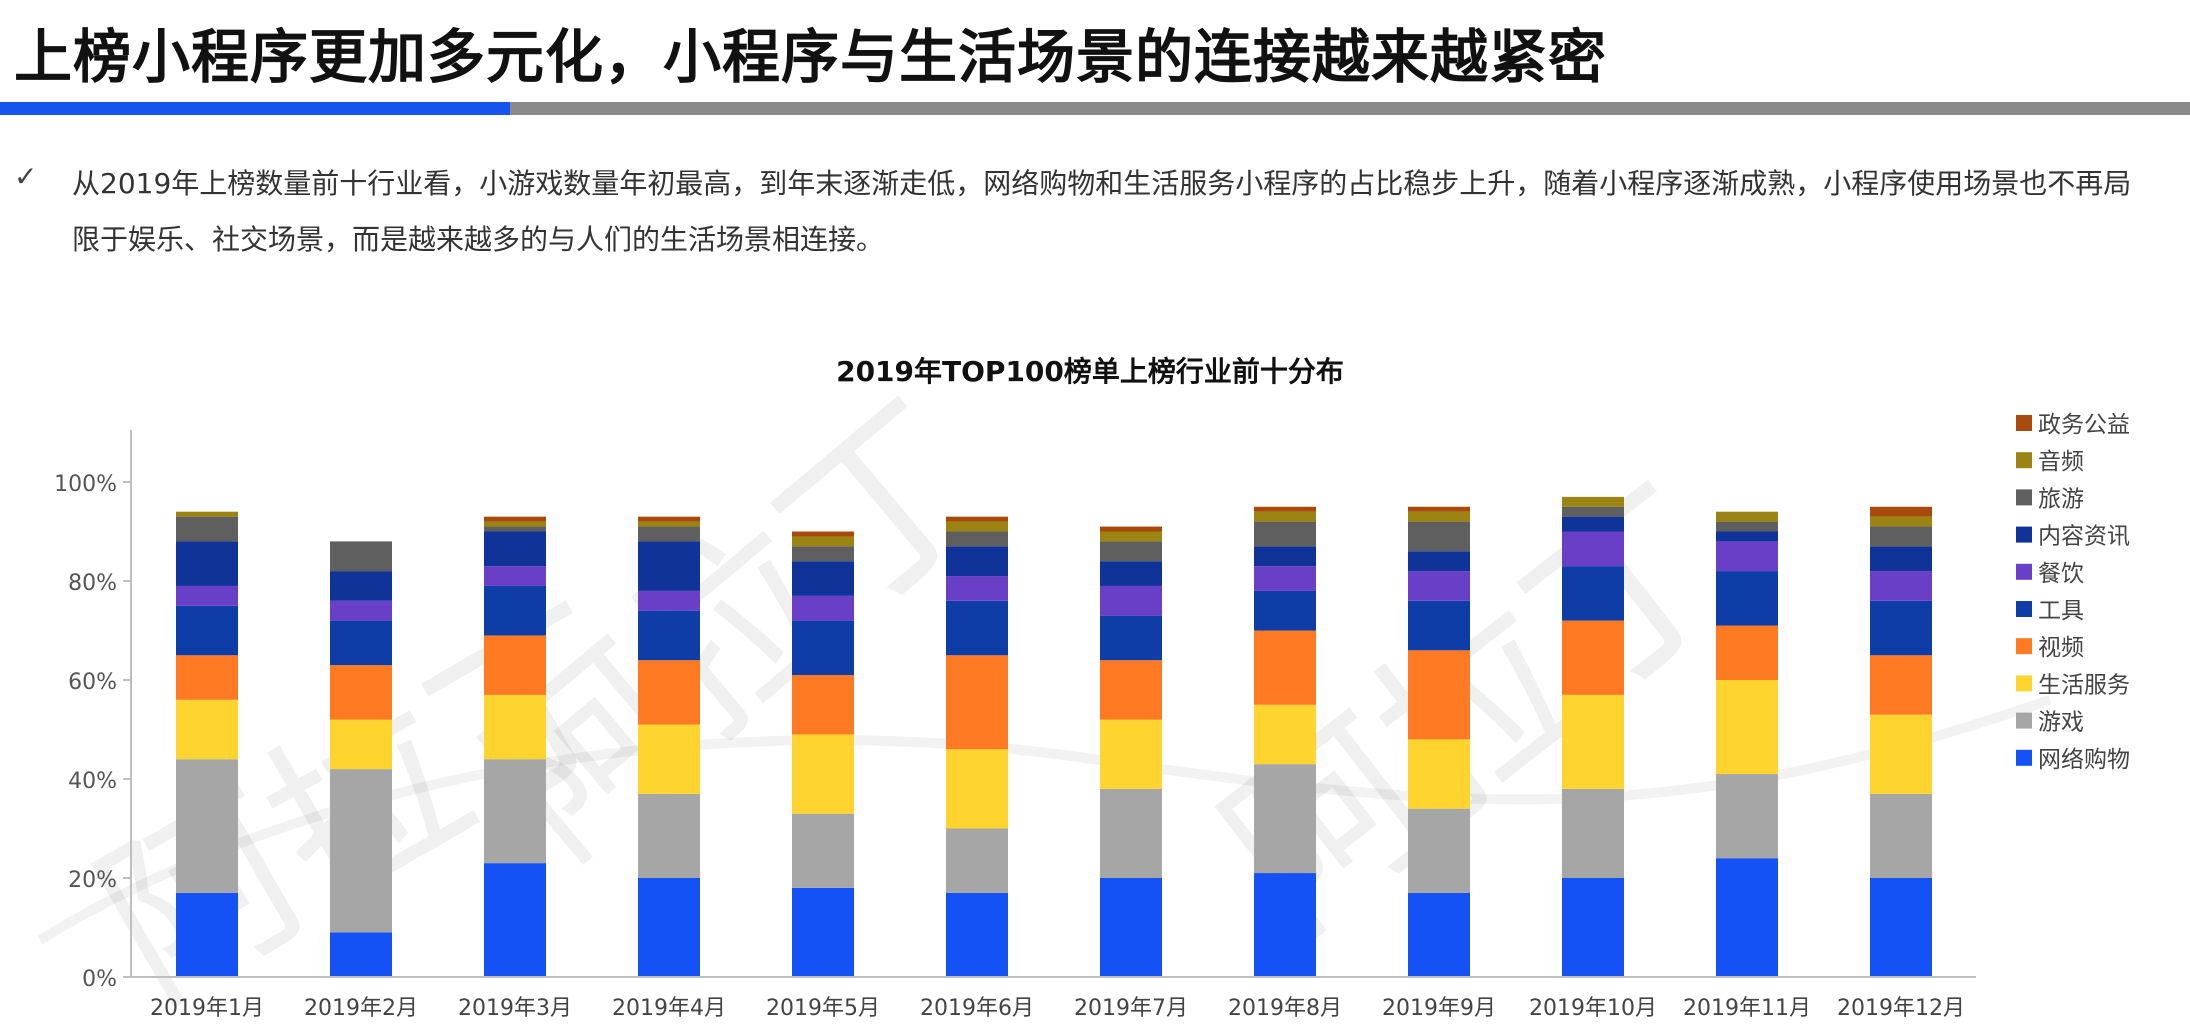  What do you see at coordinates (2084, 537) in the screenshot?
I see `legend-label: 内容资讯` at bounding box center [2084, 537].